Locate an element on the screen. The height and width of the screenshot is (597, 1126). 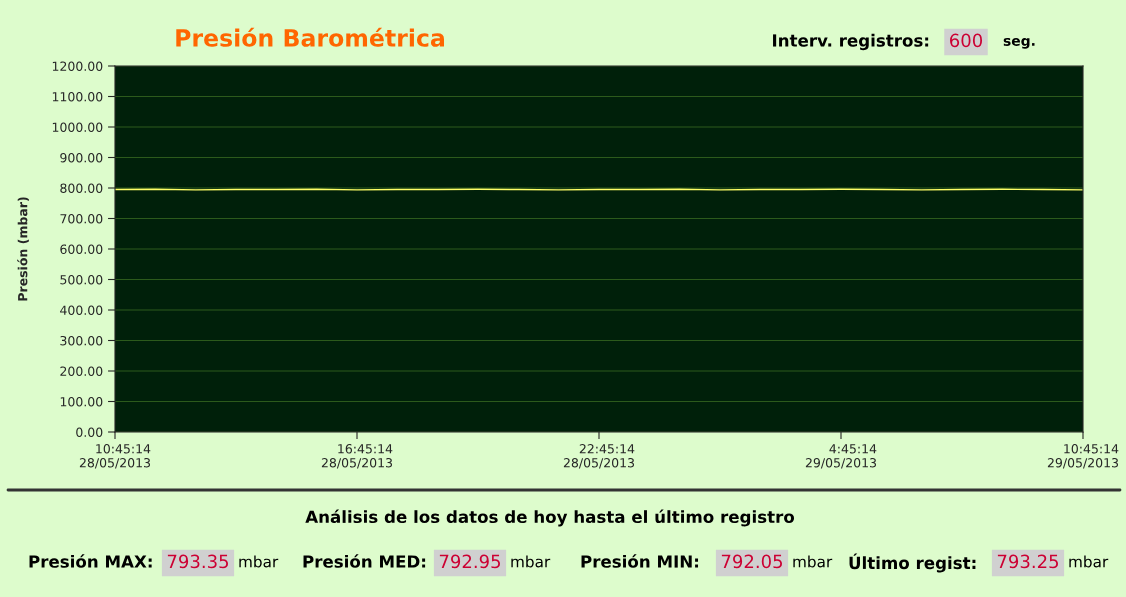
text: 792.05 is located at coordinates (752, 561).